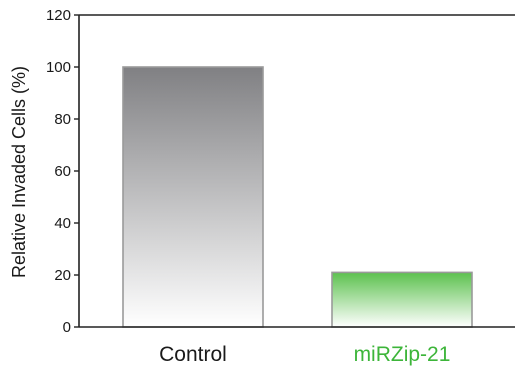 This screenshot has width=515, height=367. I want to click on y-tick-label: 60, so click(62, 171).